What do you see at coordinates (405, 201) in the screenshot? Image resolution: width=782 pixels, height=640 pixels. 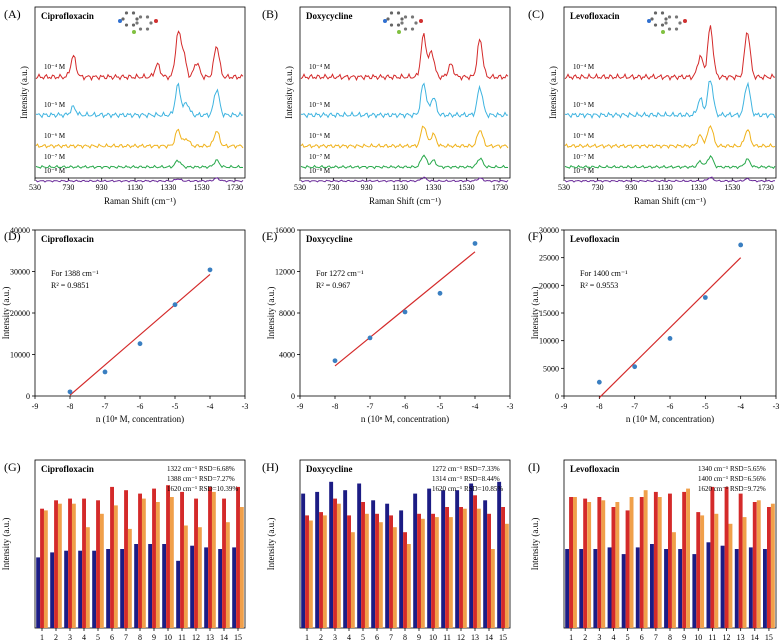 I see `x-axis-label: Raman Shift (cm⁻¹)` at bounding box center [405, 201].